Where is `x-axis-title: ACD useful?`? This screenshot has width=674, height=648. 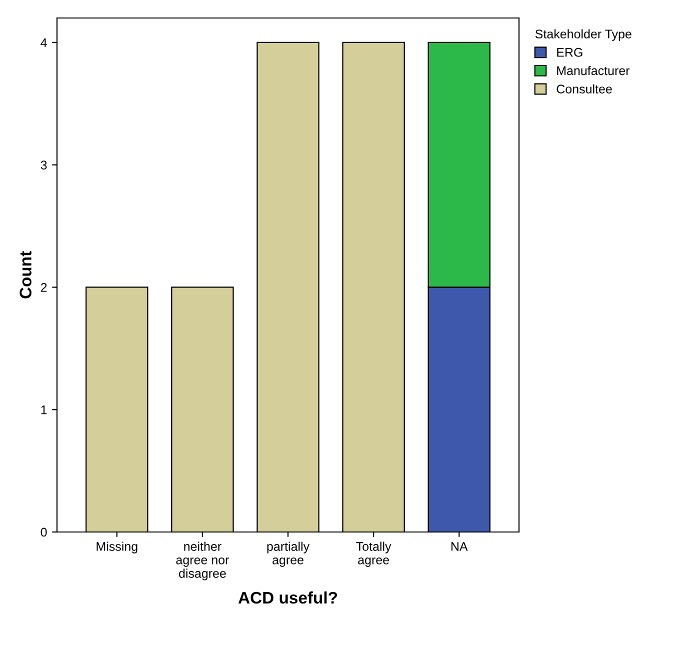 x-axis-title: ACD useful? is located at coordinates (288, 597).